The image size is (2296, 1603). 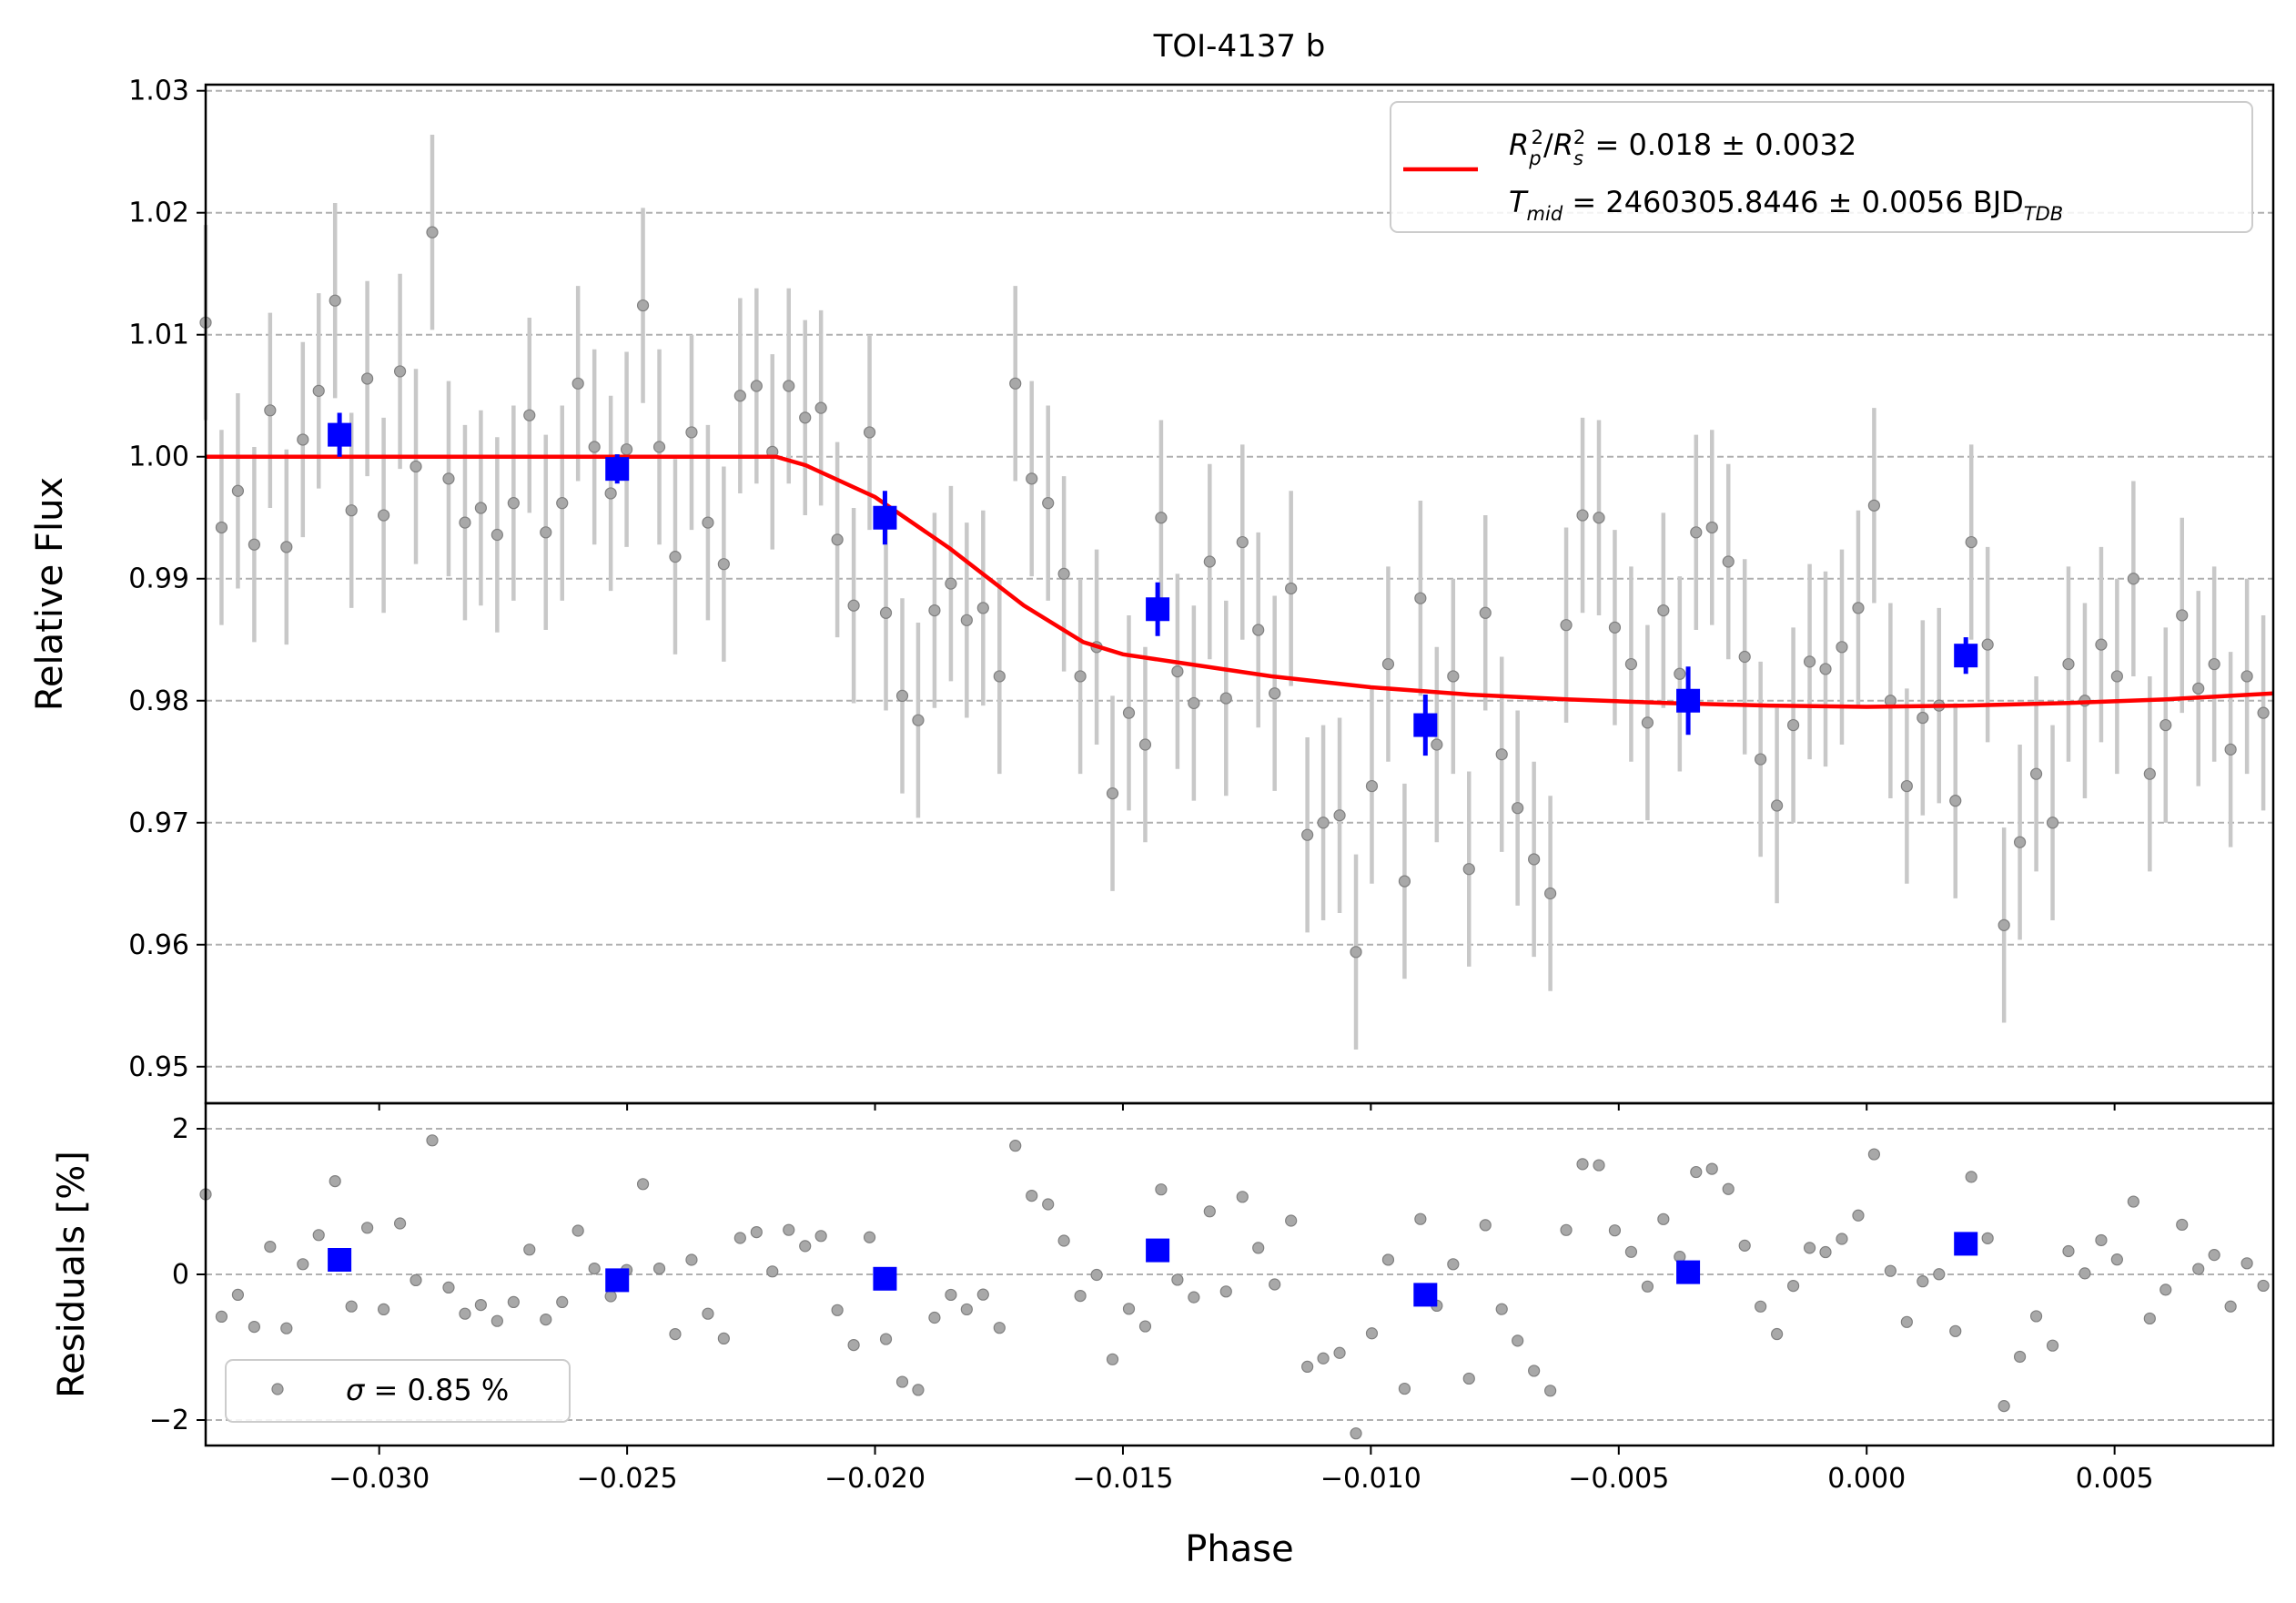 What do you see at coordinates (356, 1390) in the screenshot?
I see `sigma-legend-symbol: σ` at bounding box center [356, 1390].